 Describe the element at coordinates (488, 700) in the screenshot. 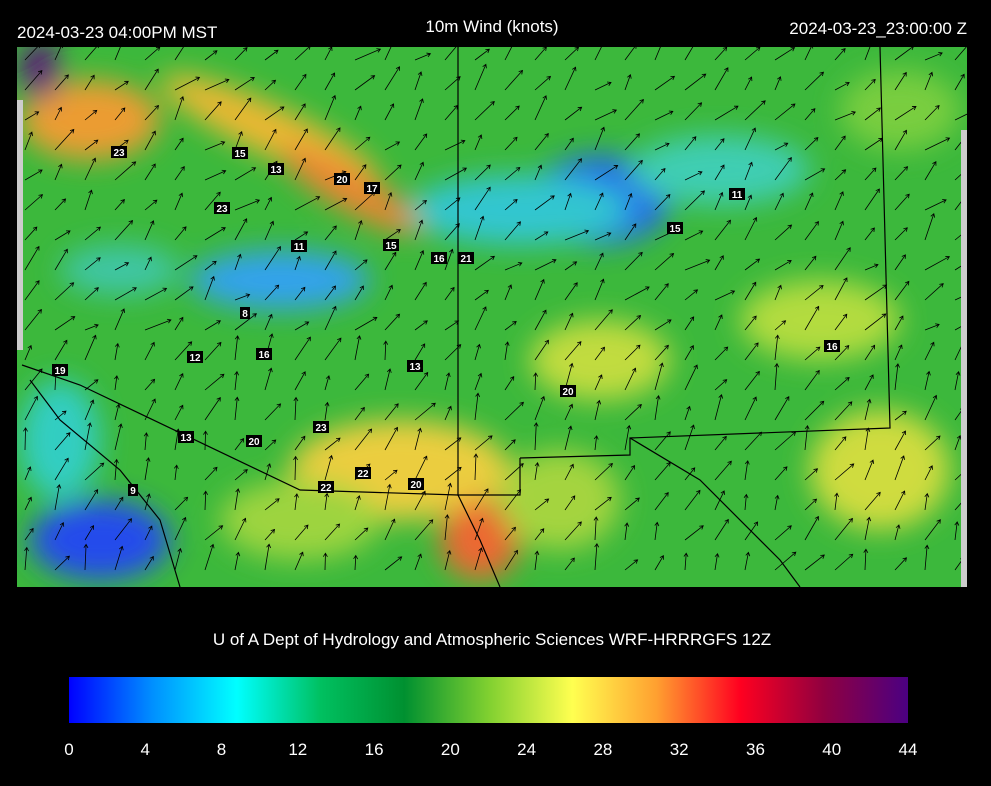

I see `colorbar` at that location.